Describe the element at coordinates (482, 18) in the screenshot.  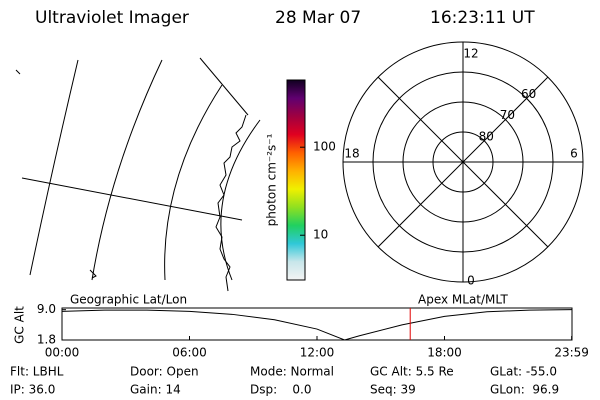
I see `time: 16:23:11 UT` at that location.